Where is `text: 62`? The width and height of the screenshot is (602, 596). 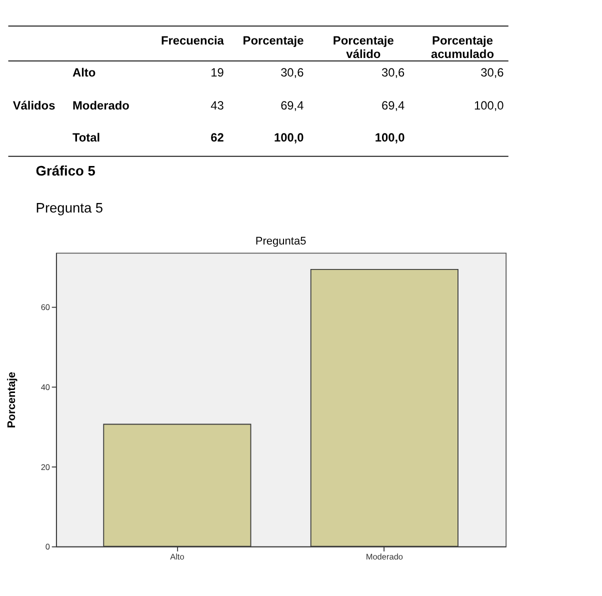 text: 62 is located at coordinates (217, 137).